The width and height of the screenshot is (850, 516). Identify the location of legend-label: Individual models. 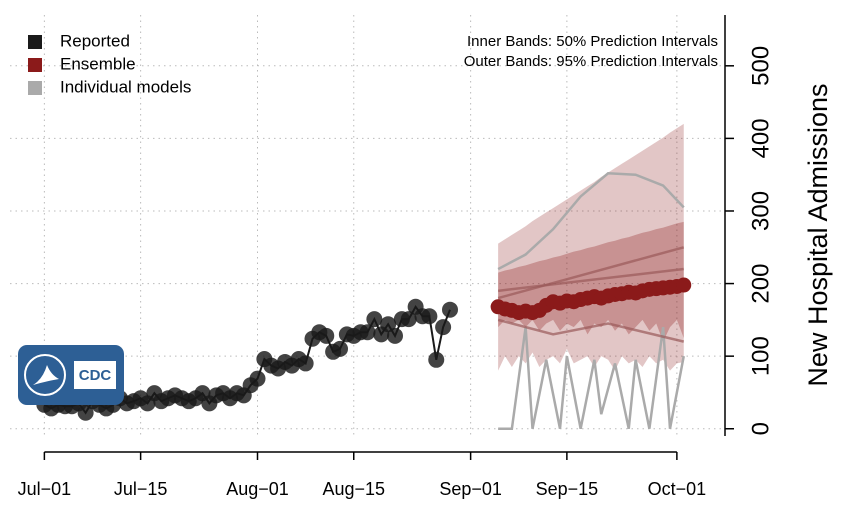
(125, 86).